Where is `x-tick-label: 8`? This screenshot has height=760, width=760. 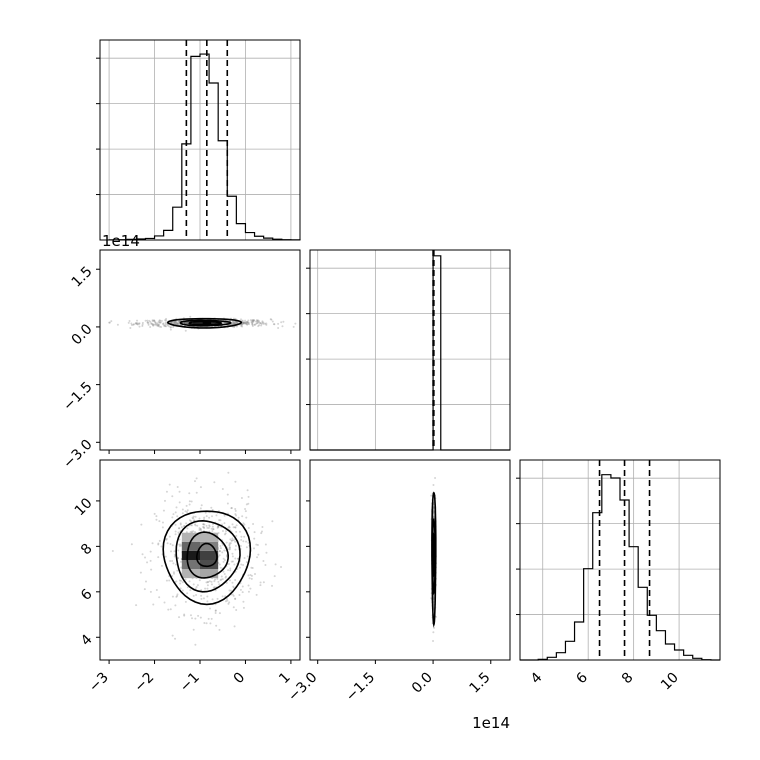
x-tick-label: 8 is located at coordinates (628, 679).